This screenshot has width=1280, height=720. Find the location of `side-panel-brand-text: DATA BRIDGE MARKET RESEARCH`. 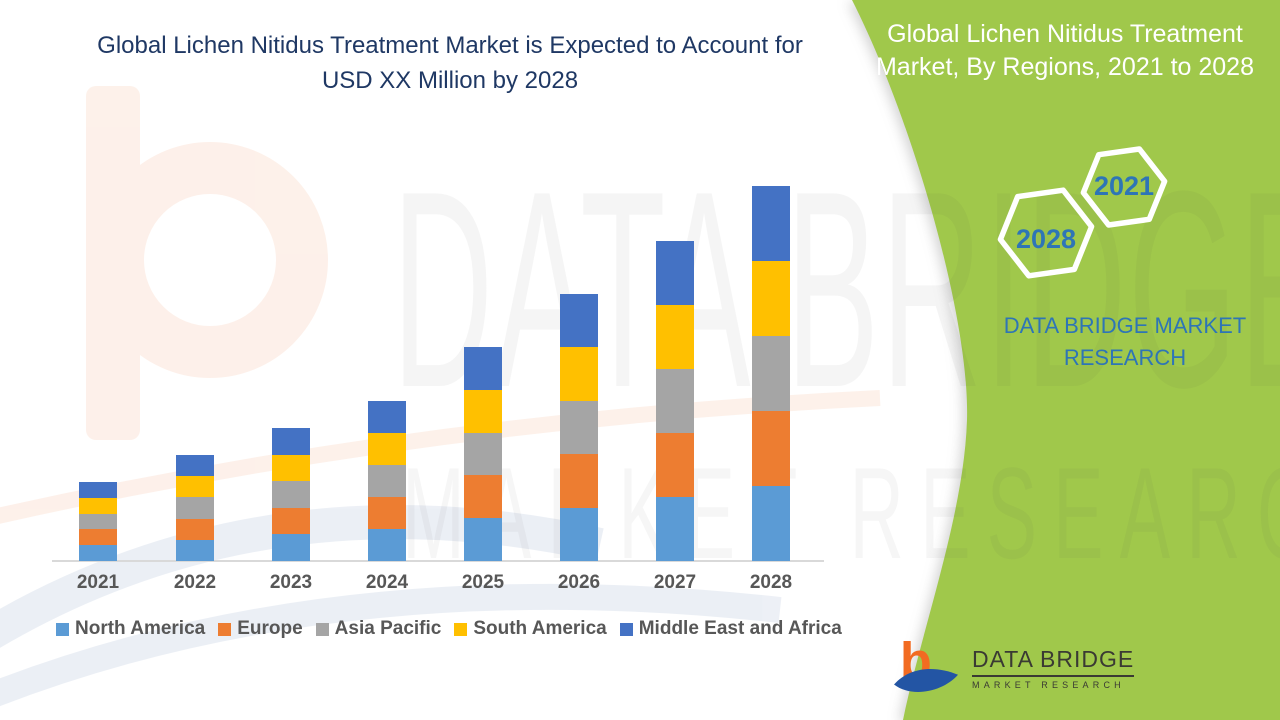

side-panel-brand-text: DATA BRIDGE MARKET RESEARCH is located at coordinates (1120, 342).